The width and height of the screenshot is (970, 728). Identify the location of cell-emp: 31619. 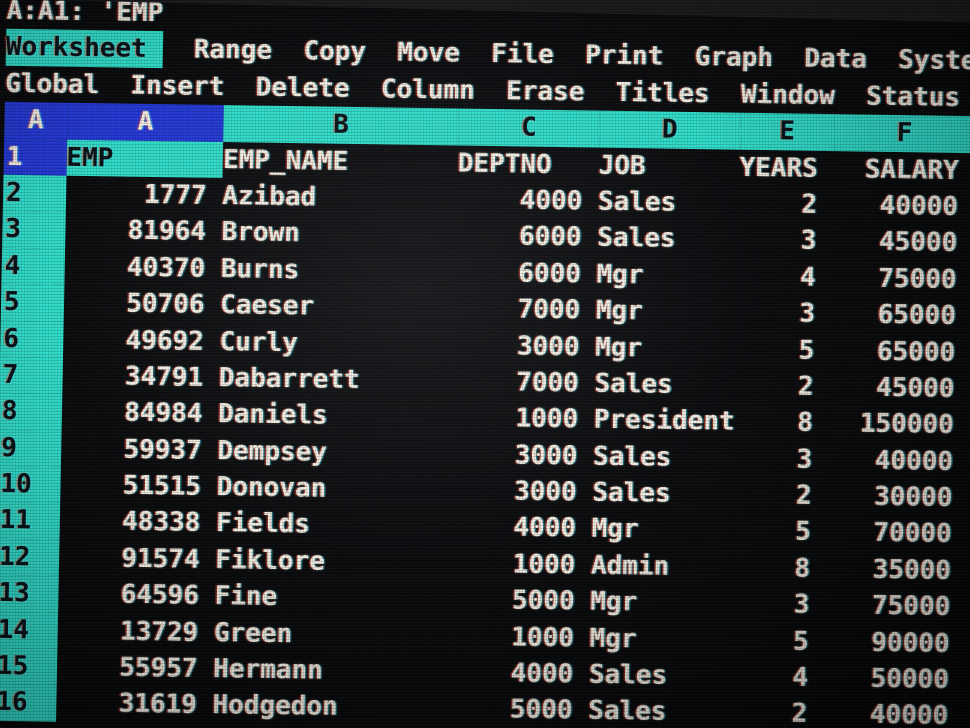
(158, 705).